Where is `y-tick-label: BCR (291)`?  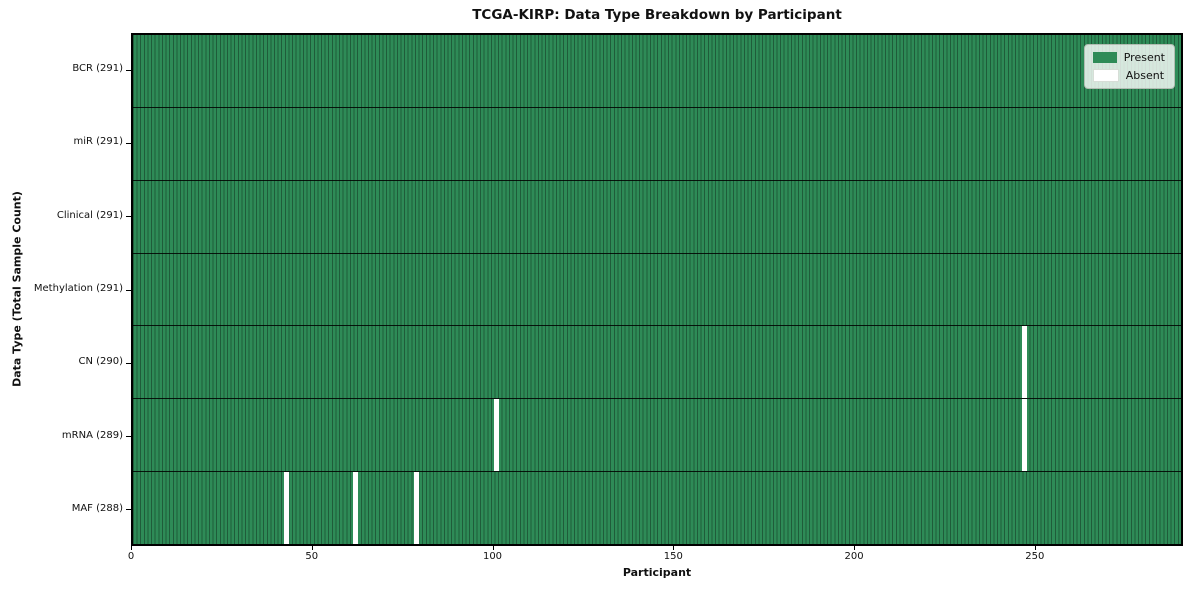
y-tick-label: BCR (291) is located at coordinates (97, 69).